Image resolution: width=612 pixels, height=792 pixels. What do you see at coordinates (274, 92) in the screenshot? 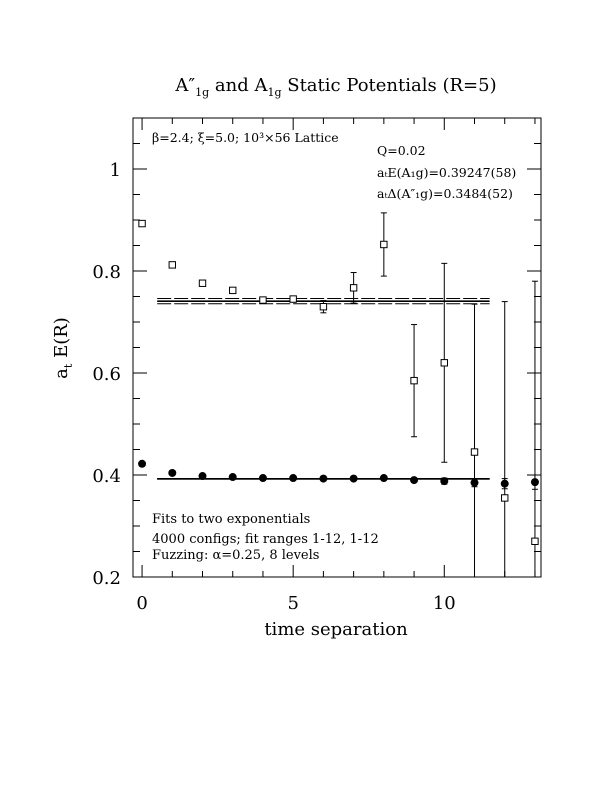
I see `title-sub2: 1g` at bounding box center [274, 92].